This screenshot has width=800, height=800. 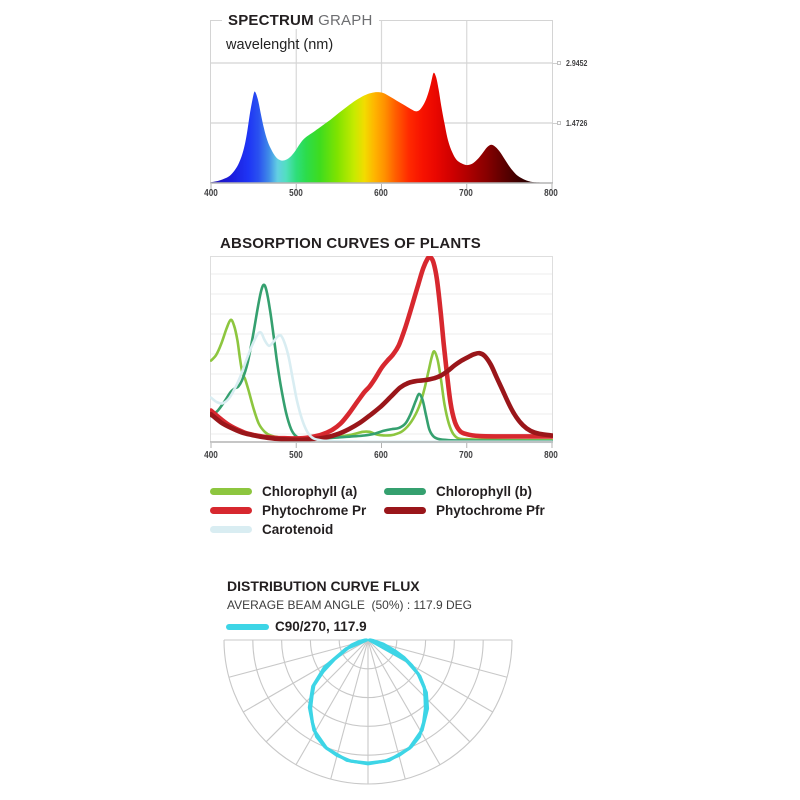 I want to click on spectrum-title-bold: SPECTRUM, so click(x=271, y=20).